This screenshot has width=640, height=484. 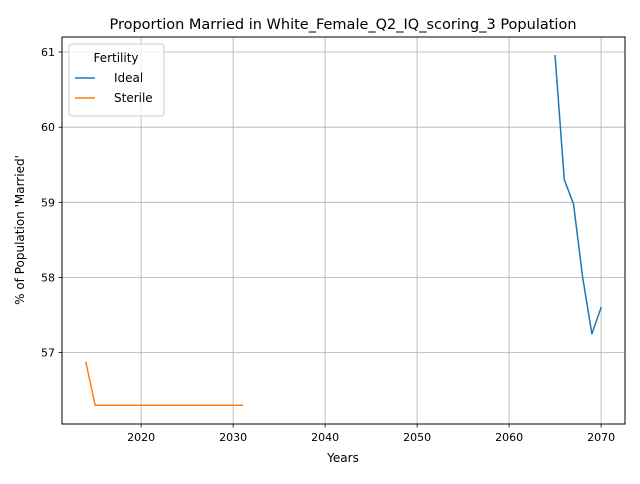 What do you see at coordinates (141, 437) in the screenshot?
I see `x-tick-label: 2020` at bounding box center [141, 437].